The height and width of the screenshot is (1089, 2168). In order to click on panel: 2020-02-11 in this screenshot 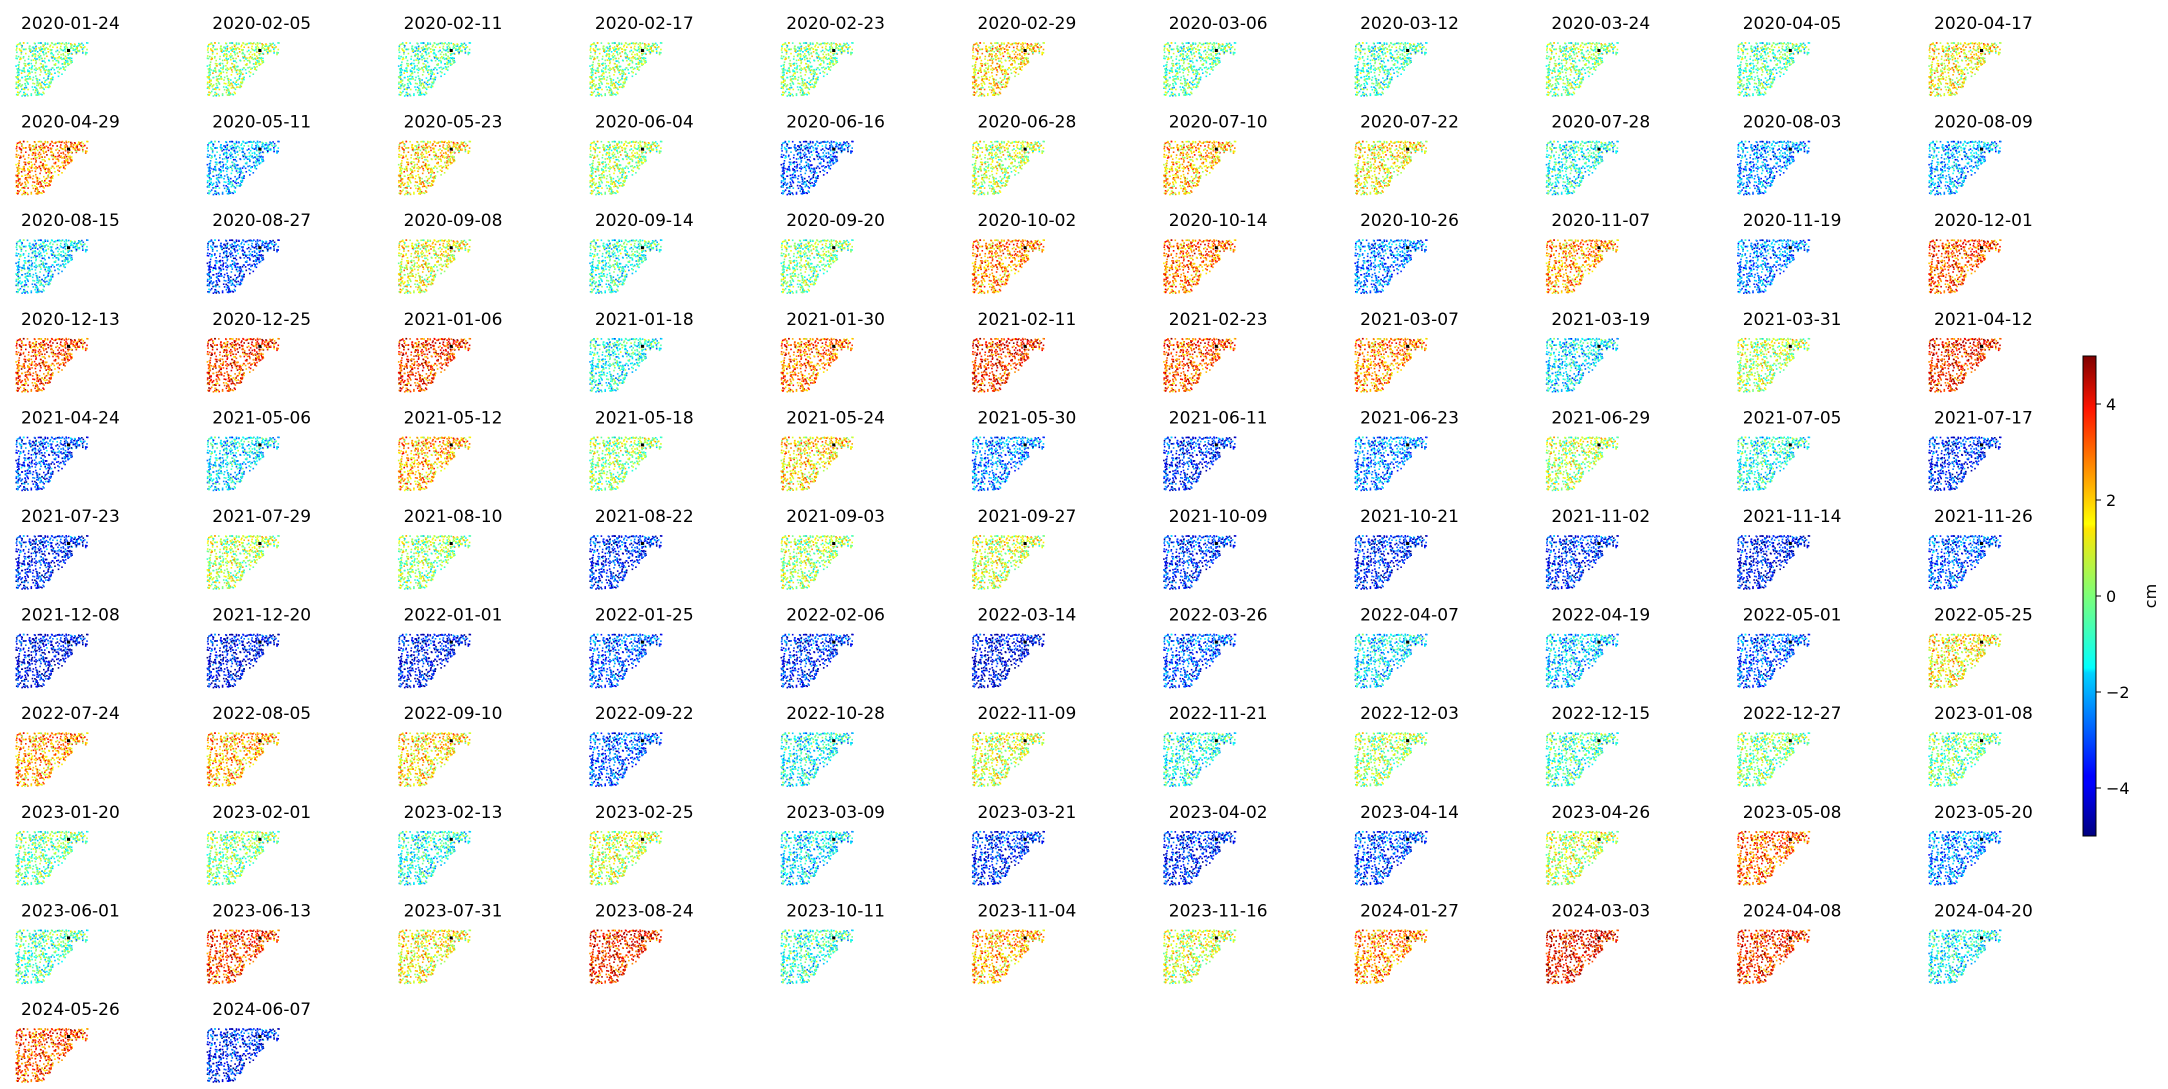, I will do `click(450, 55)`.